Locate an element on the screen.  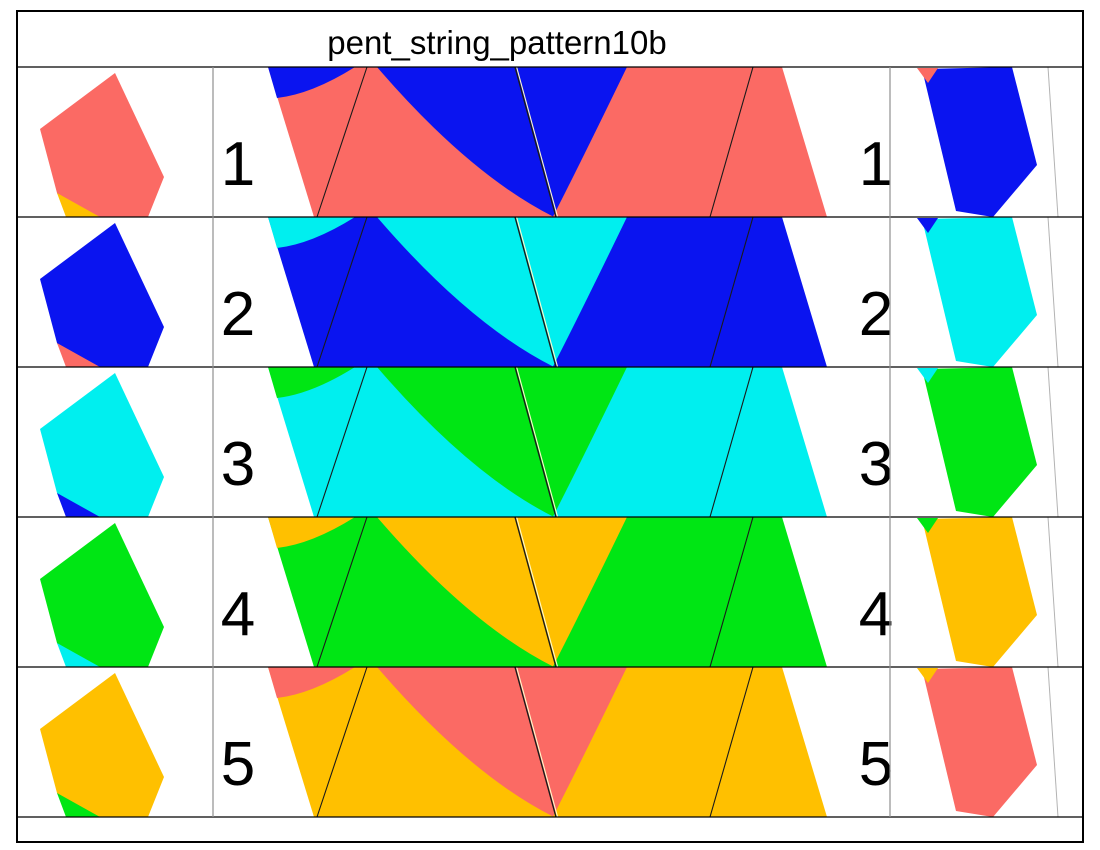
row-number-right: 5 is located at coordinates (876, 764).